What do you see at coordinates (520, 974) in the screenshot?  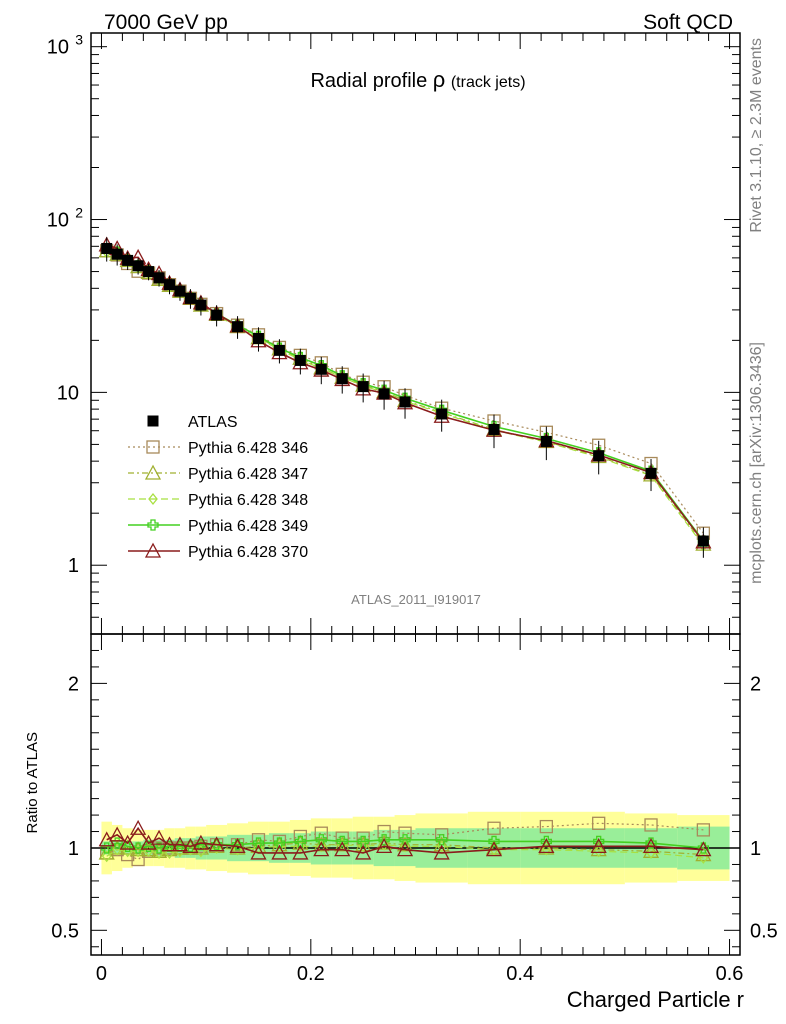 I see `x-tick-label: 0.4` at bounding box center [520, 974].